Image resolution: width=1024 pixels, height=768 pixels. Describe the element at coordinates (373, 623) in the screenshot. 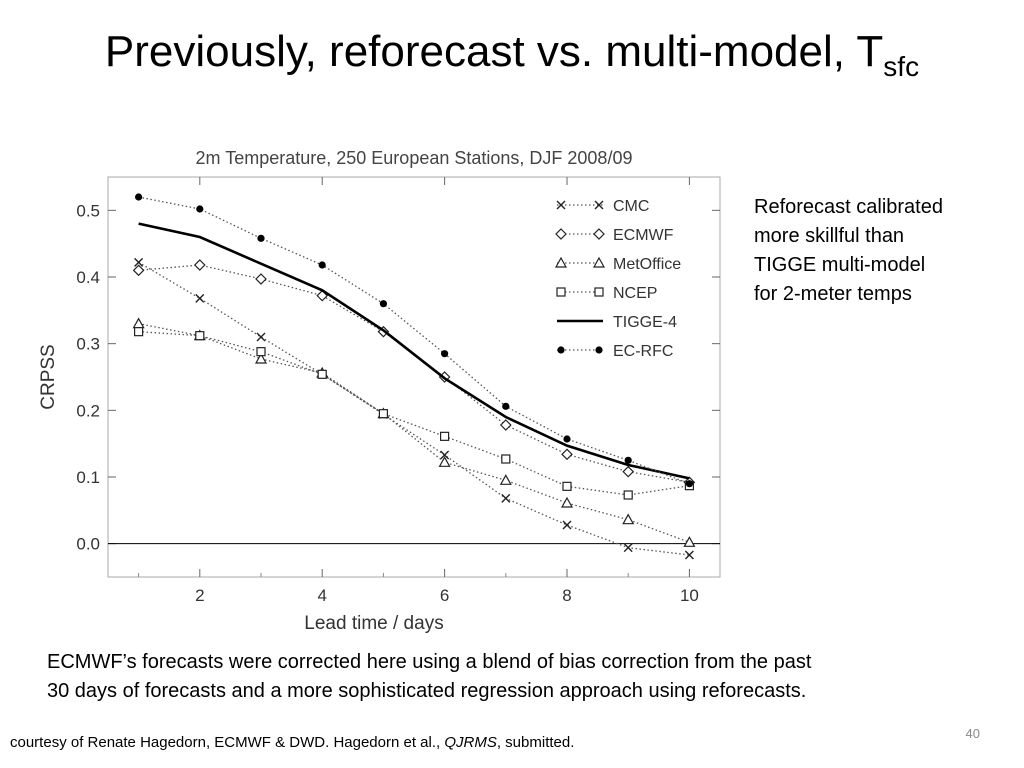

I see `x-axis-label: Lead time / days` at that location.